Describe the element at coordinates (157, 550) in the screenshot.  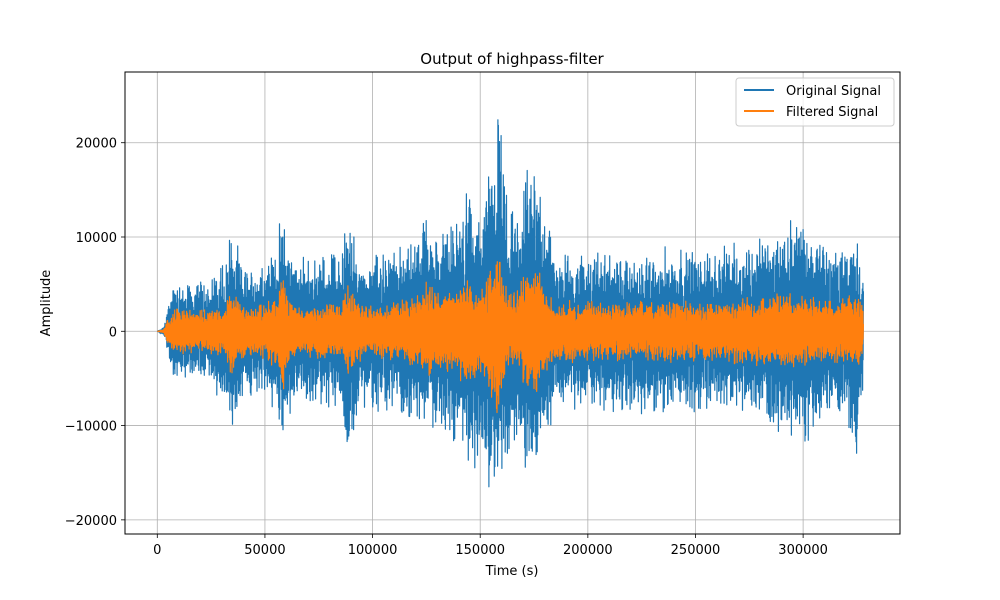
I see `x-tick-label: 0` at that location.